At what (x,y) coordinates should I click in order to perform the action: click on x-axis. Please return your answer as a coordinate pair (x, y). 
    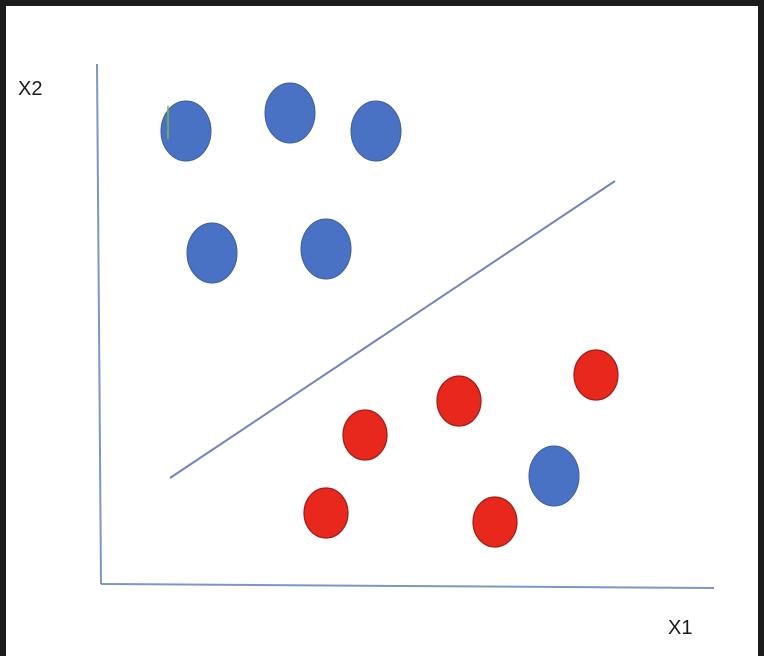
    Looking at the image, I should click on (407, 586).